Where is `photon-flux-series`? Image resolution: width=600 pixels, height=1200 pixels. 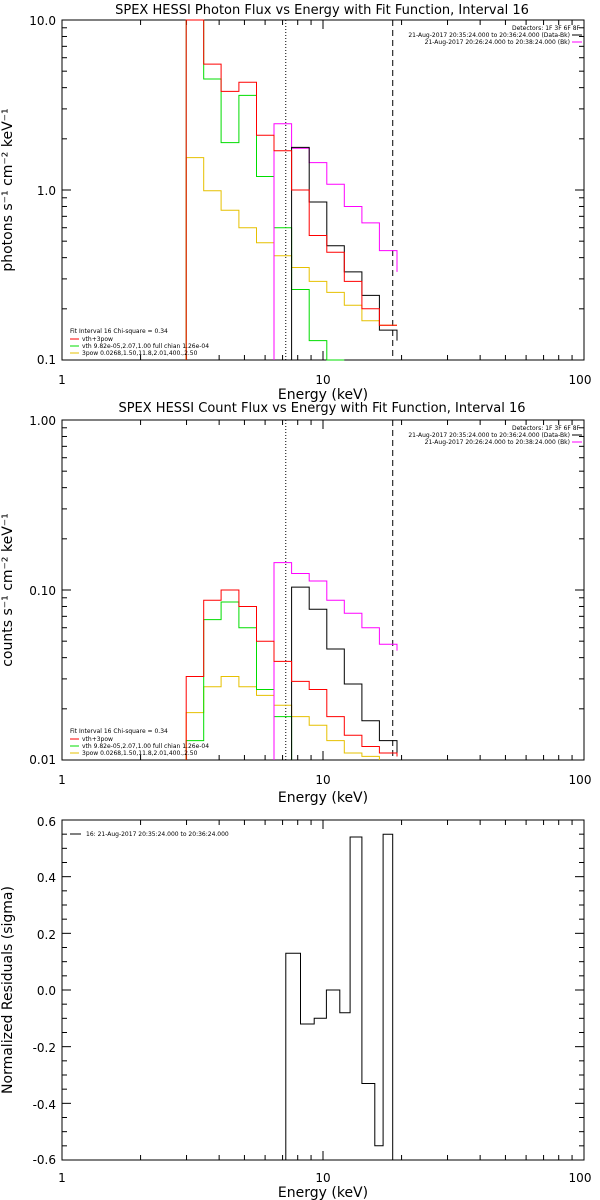 photon-flux-series is located at coordinates (291, 190).